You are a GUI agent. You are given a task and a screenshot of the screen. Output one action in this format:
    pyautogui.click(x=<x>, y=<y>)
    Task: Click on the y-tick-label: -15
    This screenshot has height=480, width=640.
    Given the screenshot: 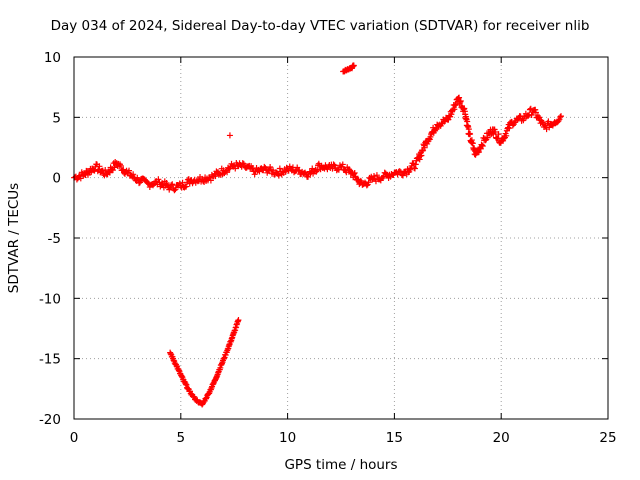 What is the action you would take?
    pyautogui.click(x=50, y=360)
    